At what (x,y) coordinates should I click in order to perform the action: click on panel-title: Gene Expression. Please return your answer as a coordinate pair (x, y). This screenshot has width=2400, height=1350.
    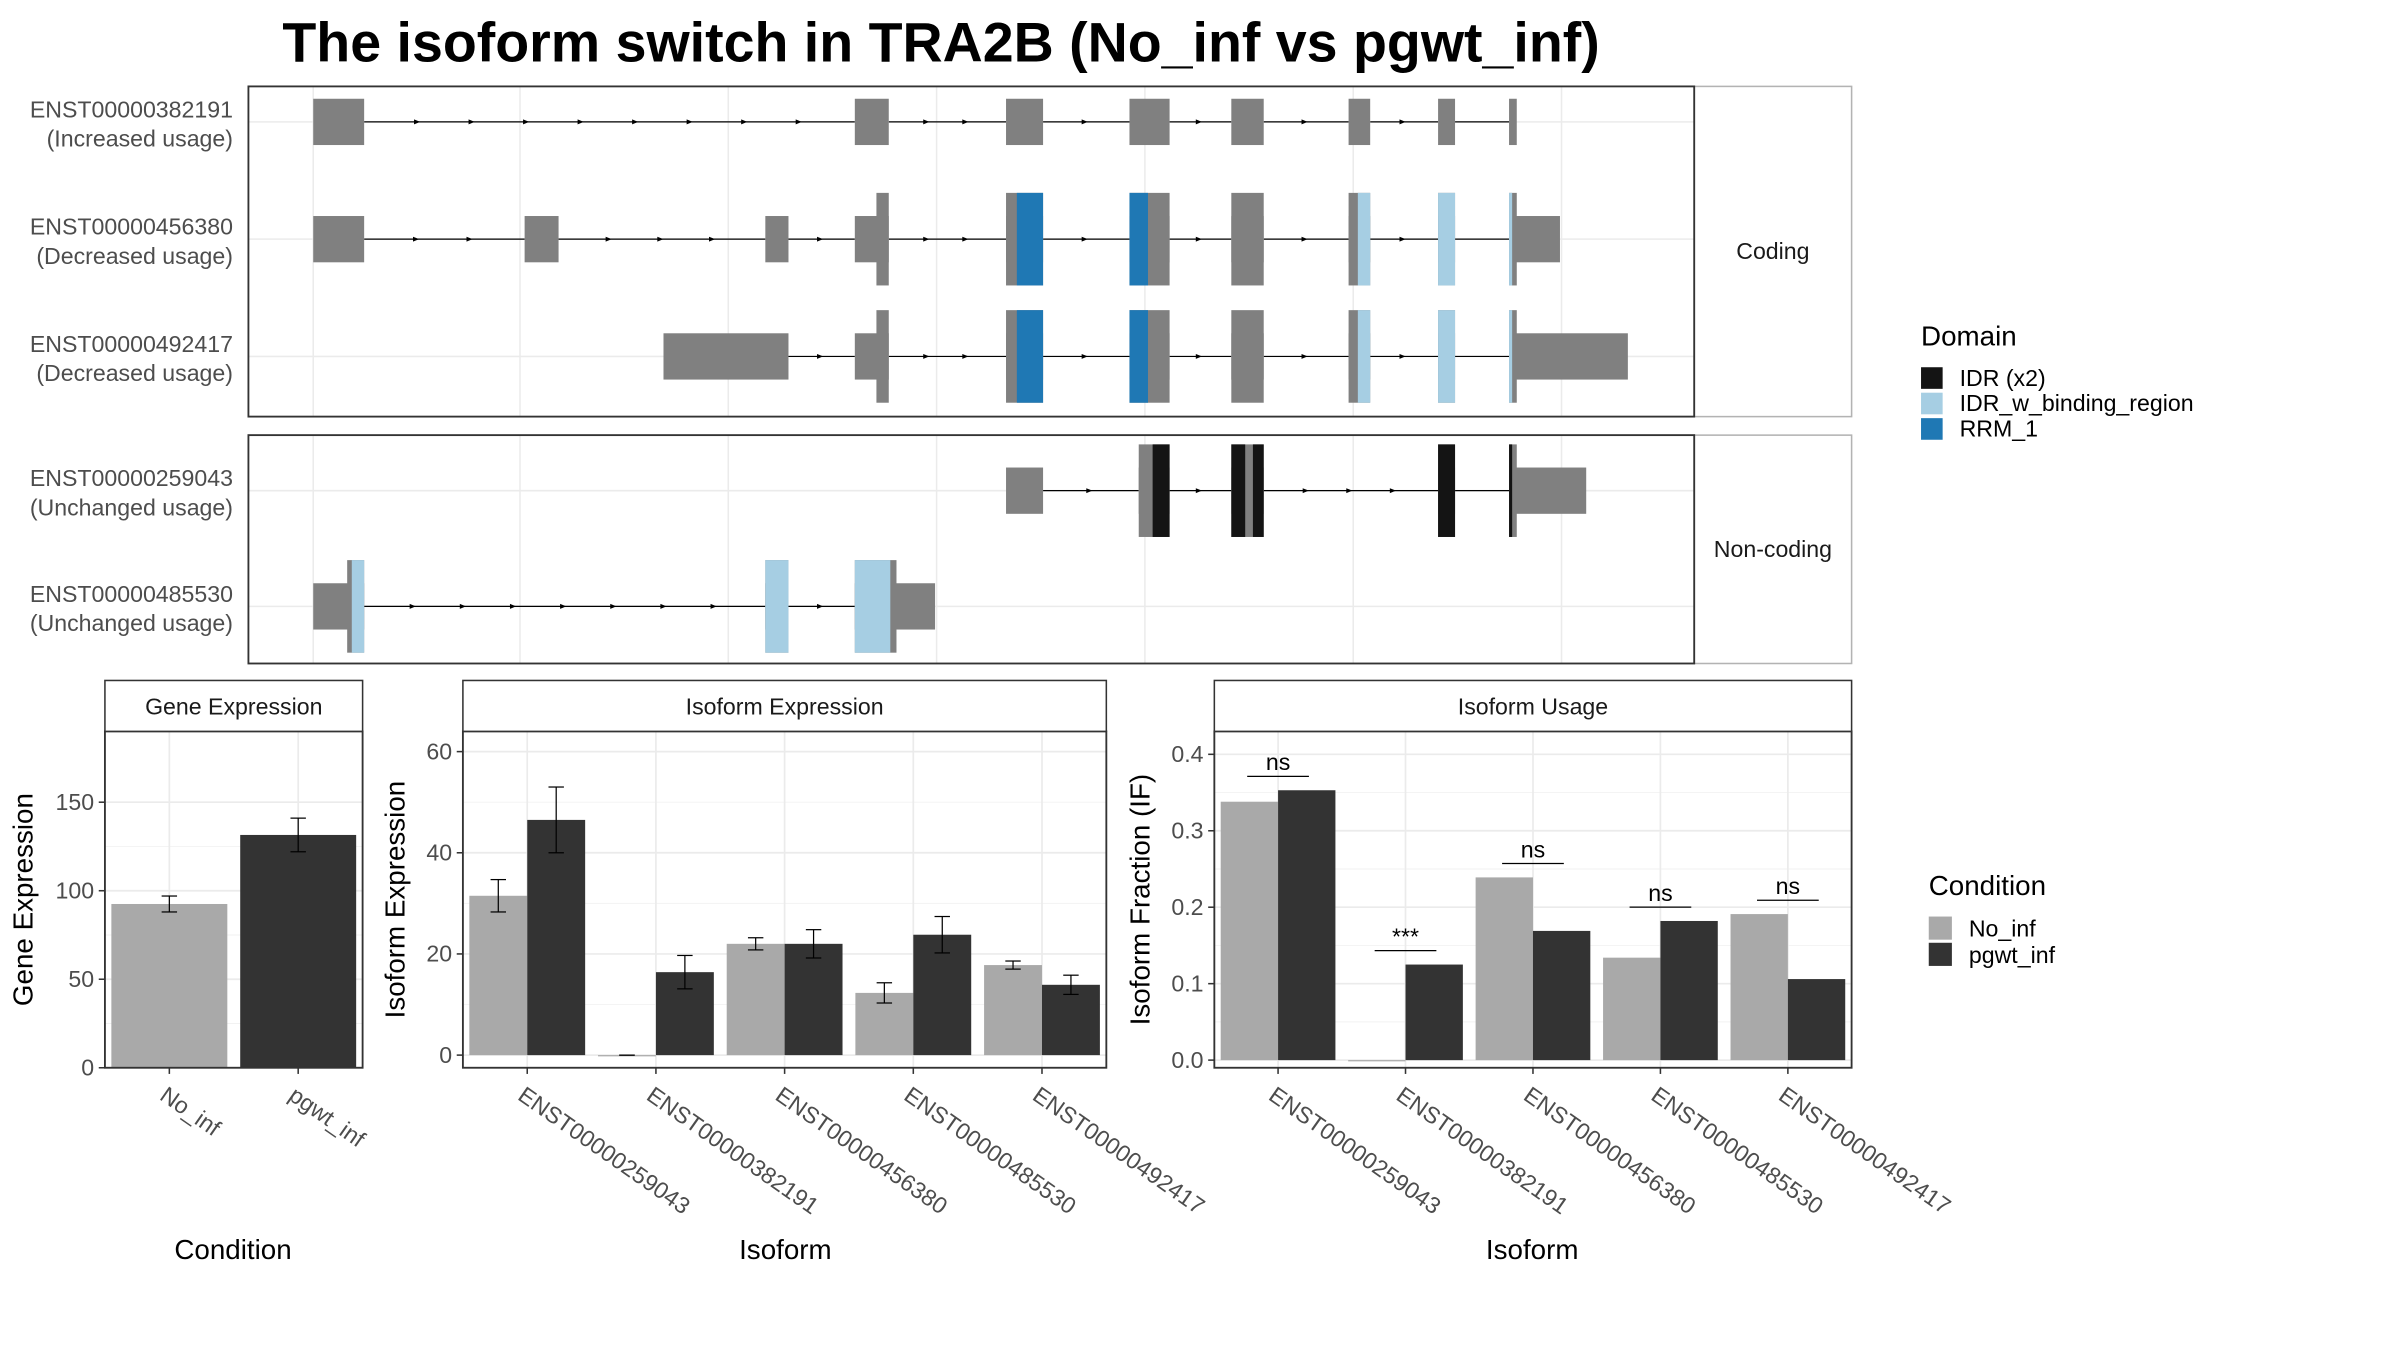
    Looking at the image, I should click on (233, 706).